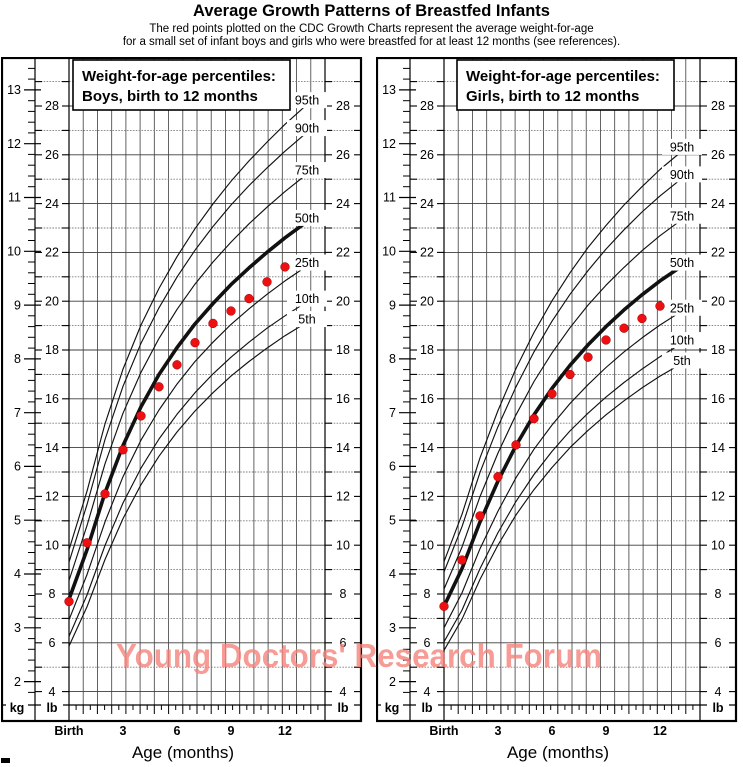 Image resolution: width=743 pixels, height=767 pixels. Describe the element at coordinates (682, 147) in the screenshot. I see `percentile-label-95th: 95th` at that location.